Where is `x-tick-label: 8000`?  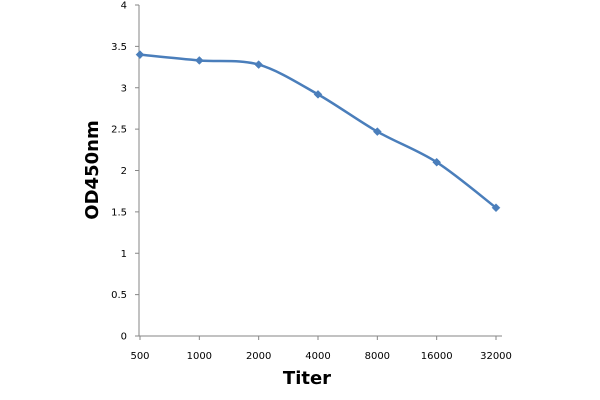
x-tick-label: 8000 is located at coordinates (377, 356).